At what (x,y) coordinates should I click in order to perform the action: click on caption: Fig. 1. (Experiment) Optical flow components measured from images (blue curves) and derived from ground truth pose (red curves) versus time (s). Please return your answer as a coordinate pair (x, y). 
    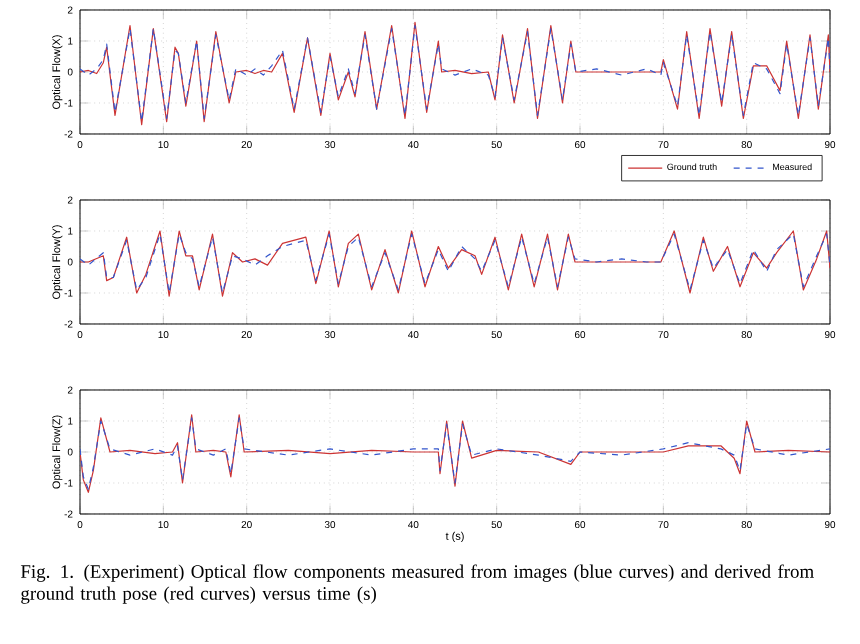
    Looking at the image, I should click on (417, 584).